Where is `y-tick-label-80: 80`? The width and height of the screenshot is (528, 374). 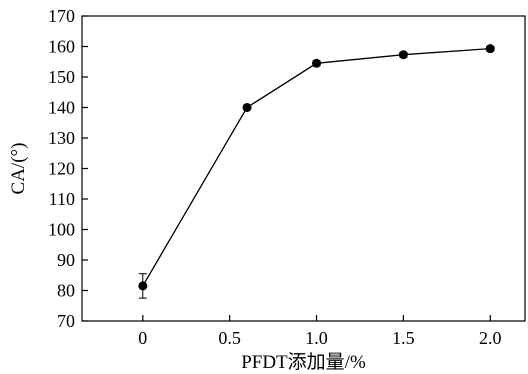
y-tick-label-80: 80 is located at coordinates (66, 291).